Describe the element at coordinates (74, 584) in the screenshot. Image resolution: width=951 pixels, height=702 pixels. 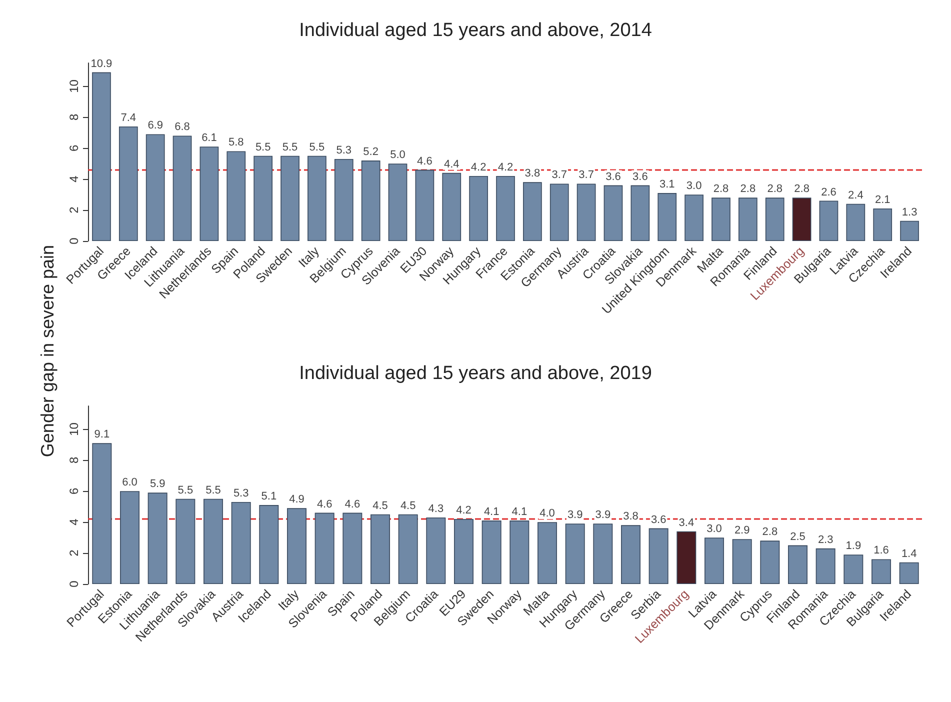
I see `y-tick-label: 0` at that location.